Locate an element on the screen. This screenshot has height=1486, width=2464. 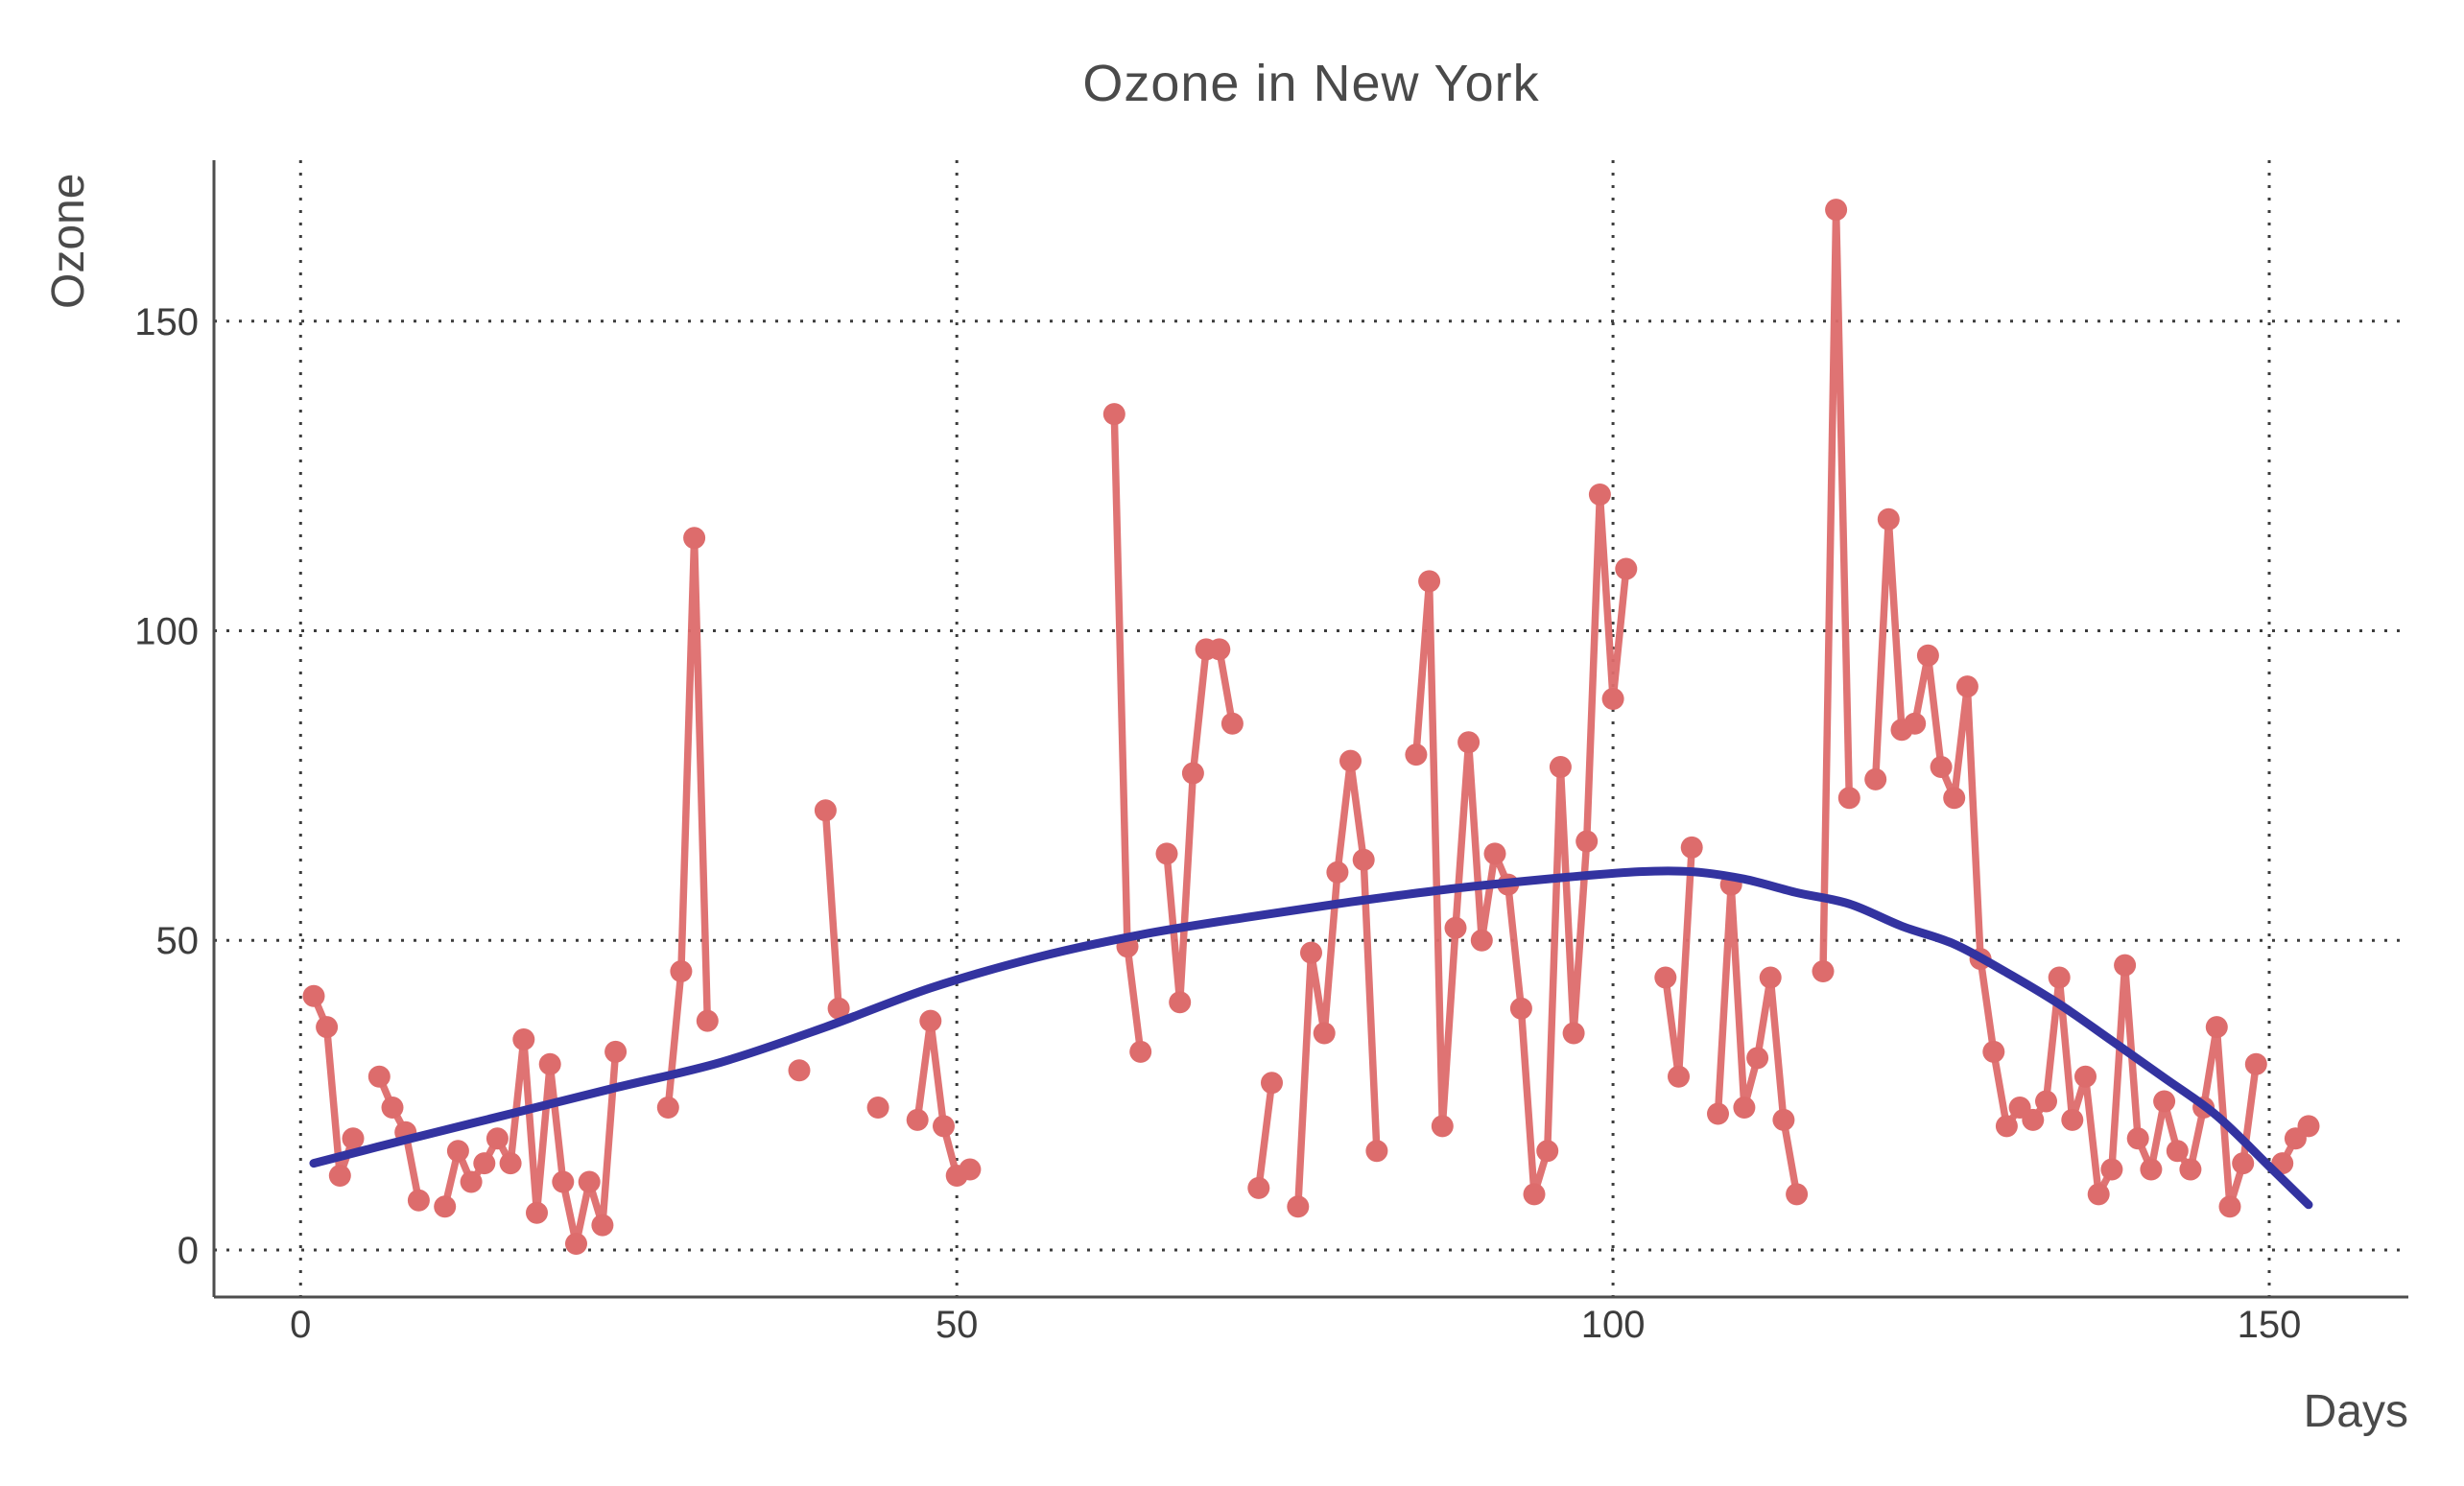
y-tick-label: 50 is located at coordinates (178, 941).